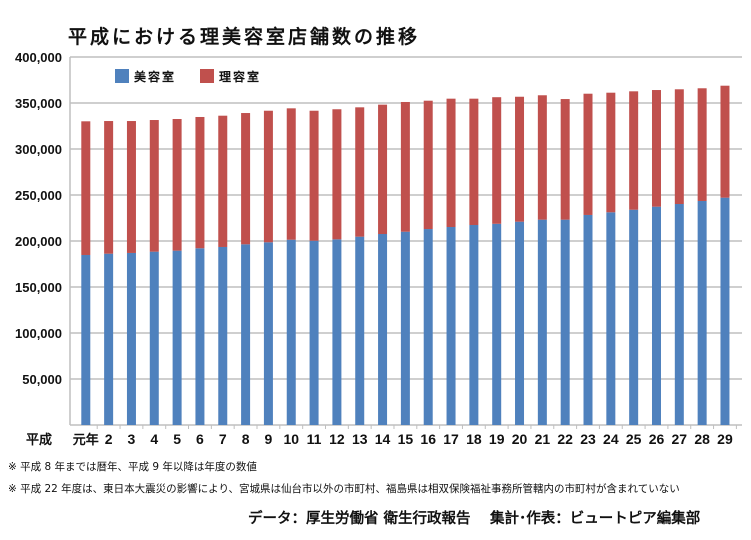 The image size is (751, 540). What do you see at coordinates (38, 57) in the screenshot?
I see `y-tick-label: 400,000` at bounding box center [38, 57].